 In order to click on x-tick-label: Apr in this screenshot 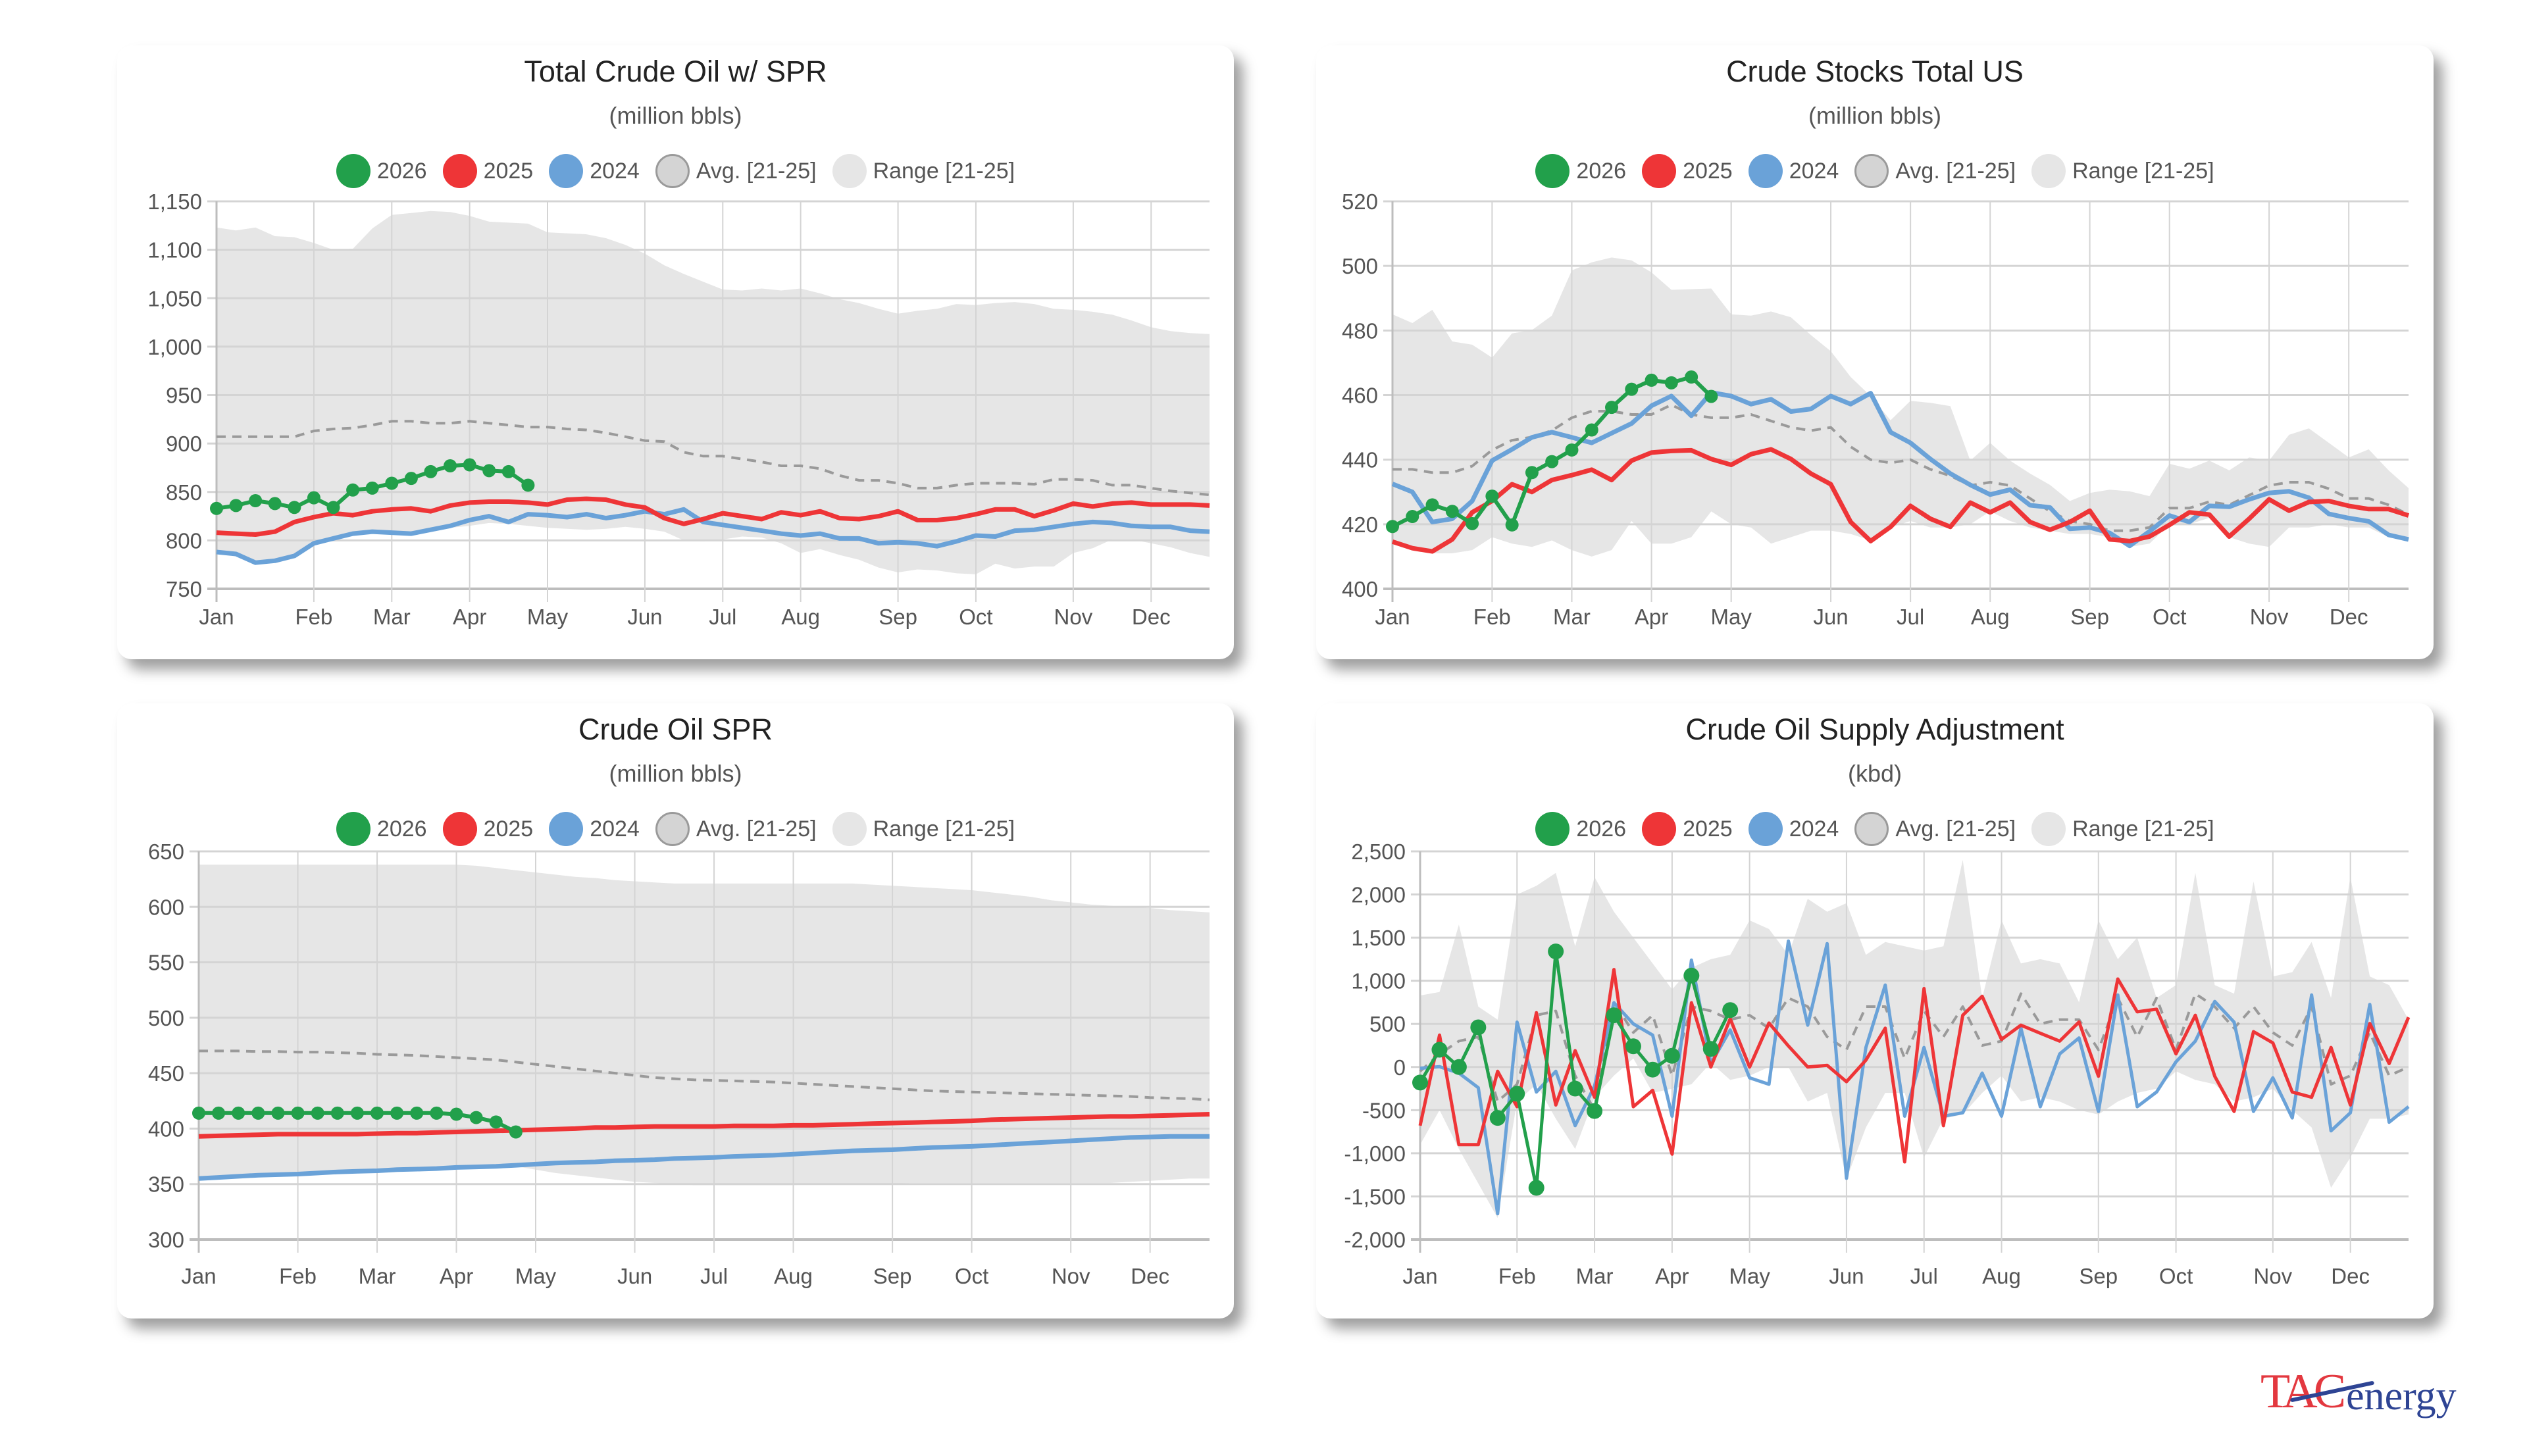, I will do `click(1672, 1276)`.